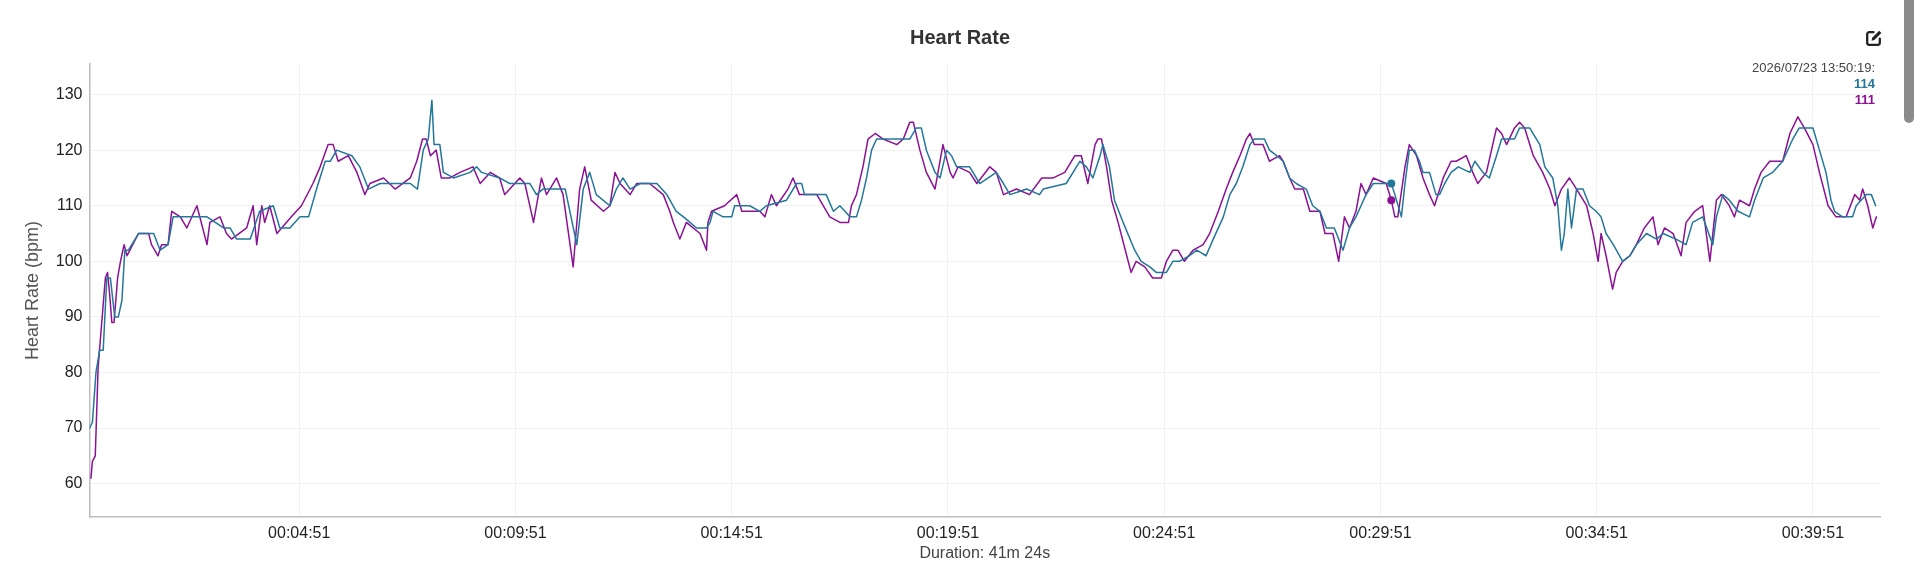 The height and width of the screenshot is (574, 1920). I want to click on annotation: 111, so click(1864, 99).